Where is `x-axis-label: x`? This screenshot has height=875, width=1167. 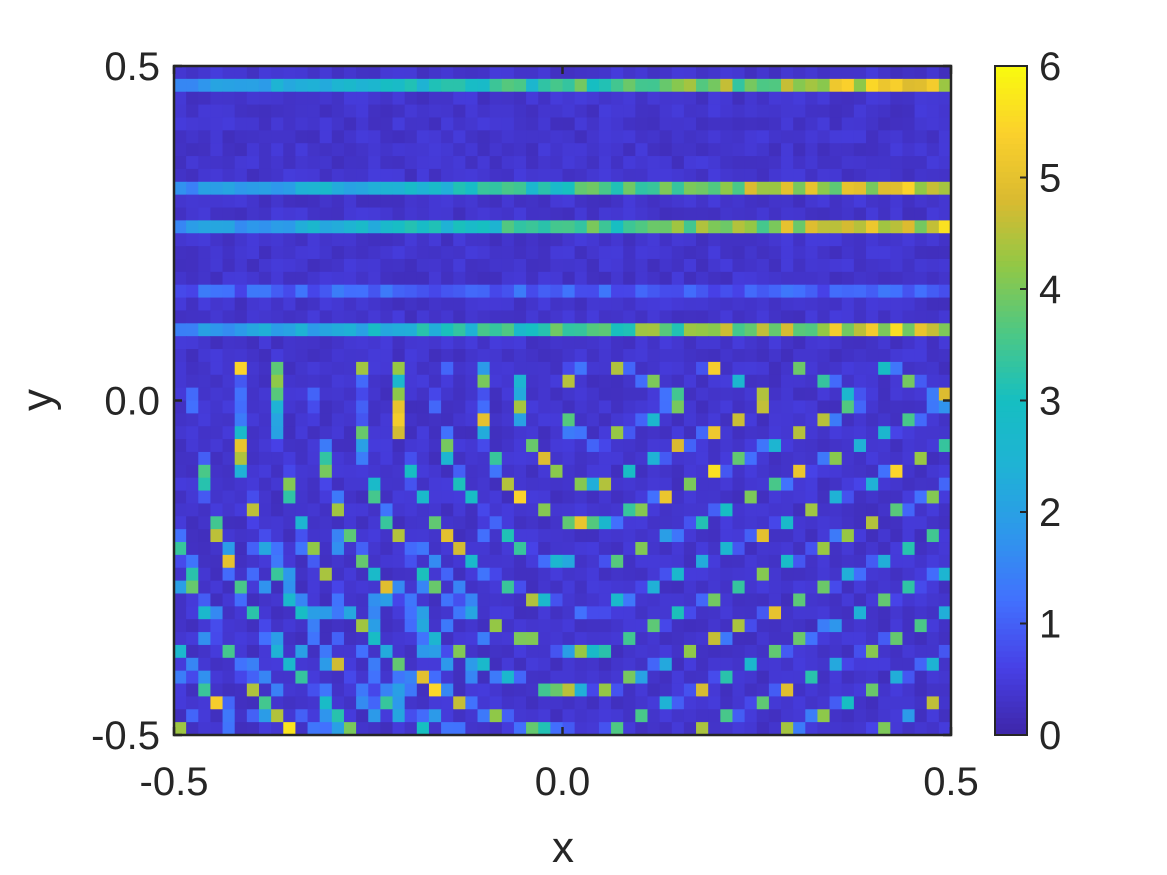 x-axis-label: x is located at coordinates (563, 847).